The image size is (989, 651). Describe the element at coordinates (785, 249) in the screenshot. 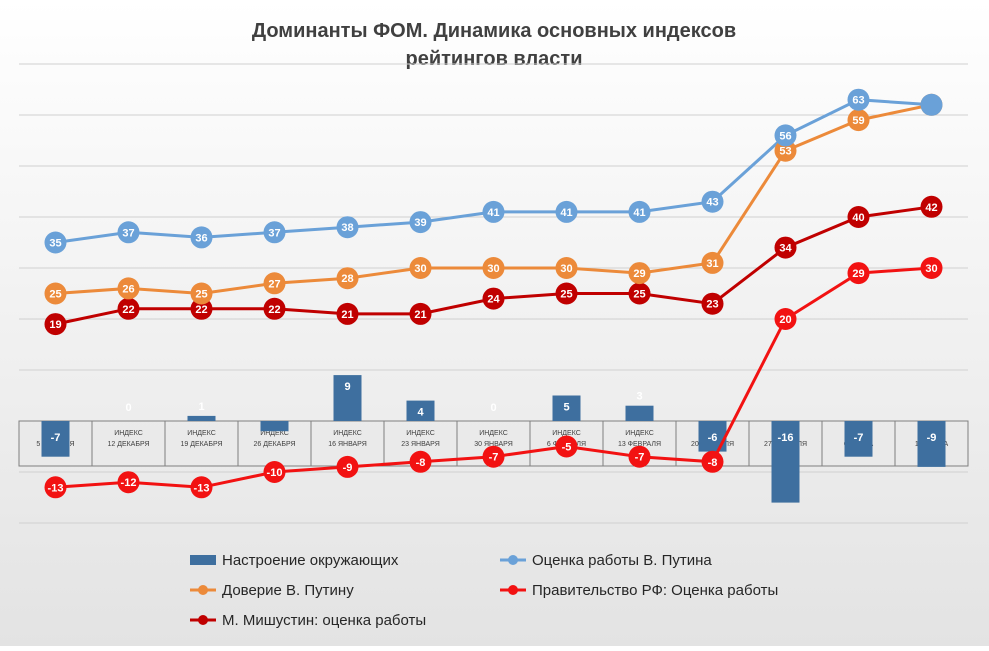

I see `series-data-label: 34` at that location.